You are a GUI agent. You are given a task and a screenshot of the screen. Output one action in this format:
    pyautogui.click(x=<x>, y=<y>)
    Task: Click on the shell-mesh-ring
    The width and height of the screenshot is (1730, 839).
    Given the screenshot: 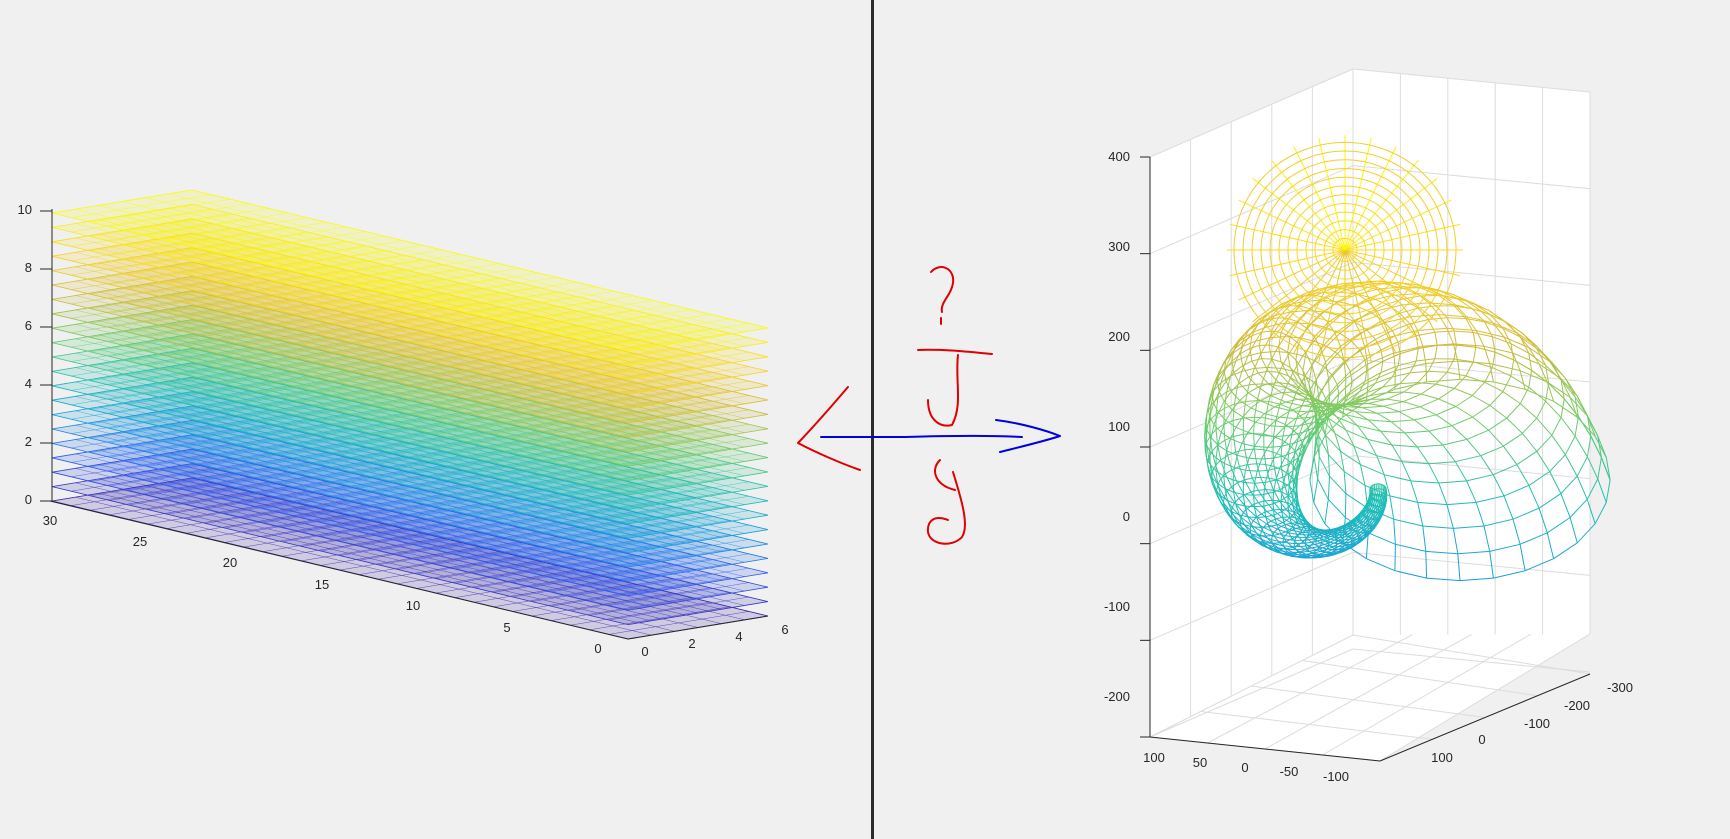 What is the action you would take?
    pyautogui.click(x=1345, y=250)
    